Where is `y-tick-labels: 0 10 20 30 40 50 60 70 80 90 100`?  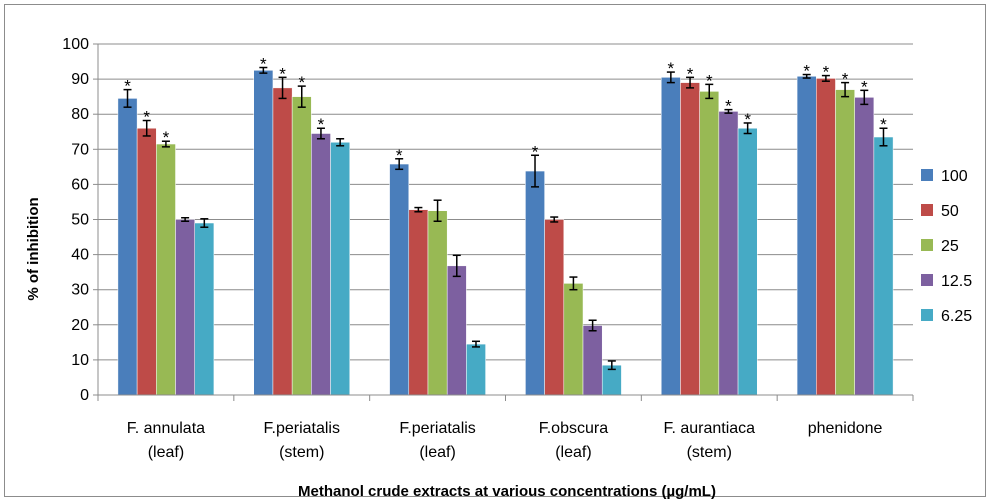
y-tick-labels: 0 10 20 30 40 50 60 70 80 90 100 is located at coordinates (75, 220).